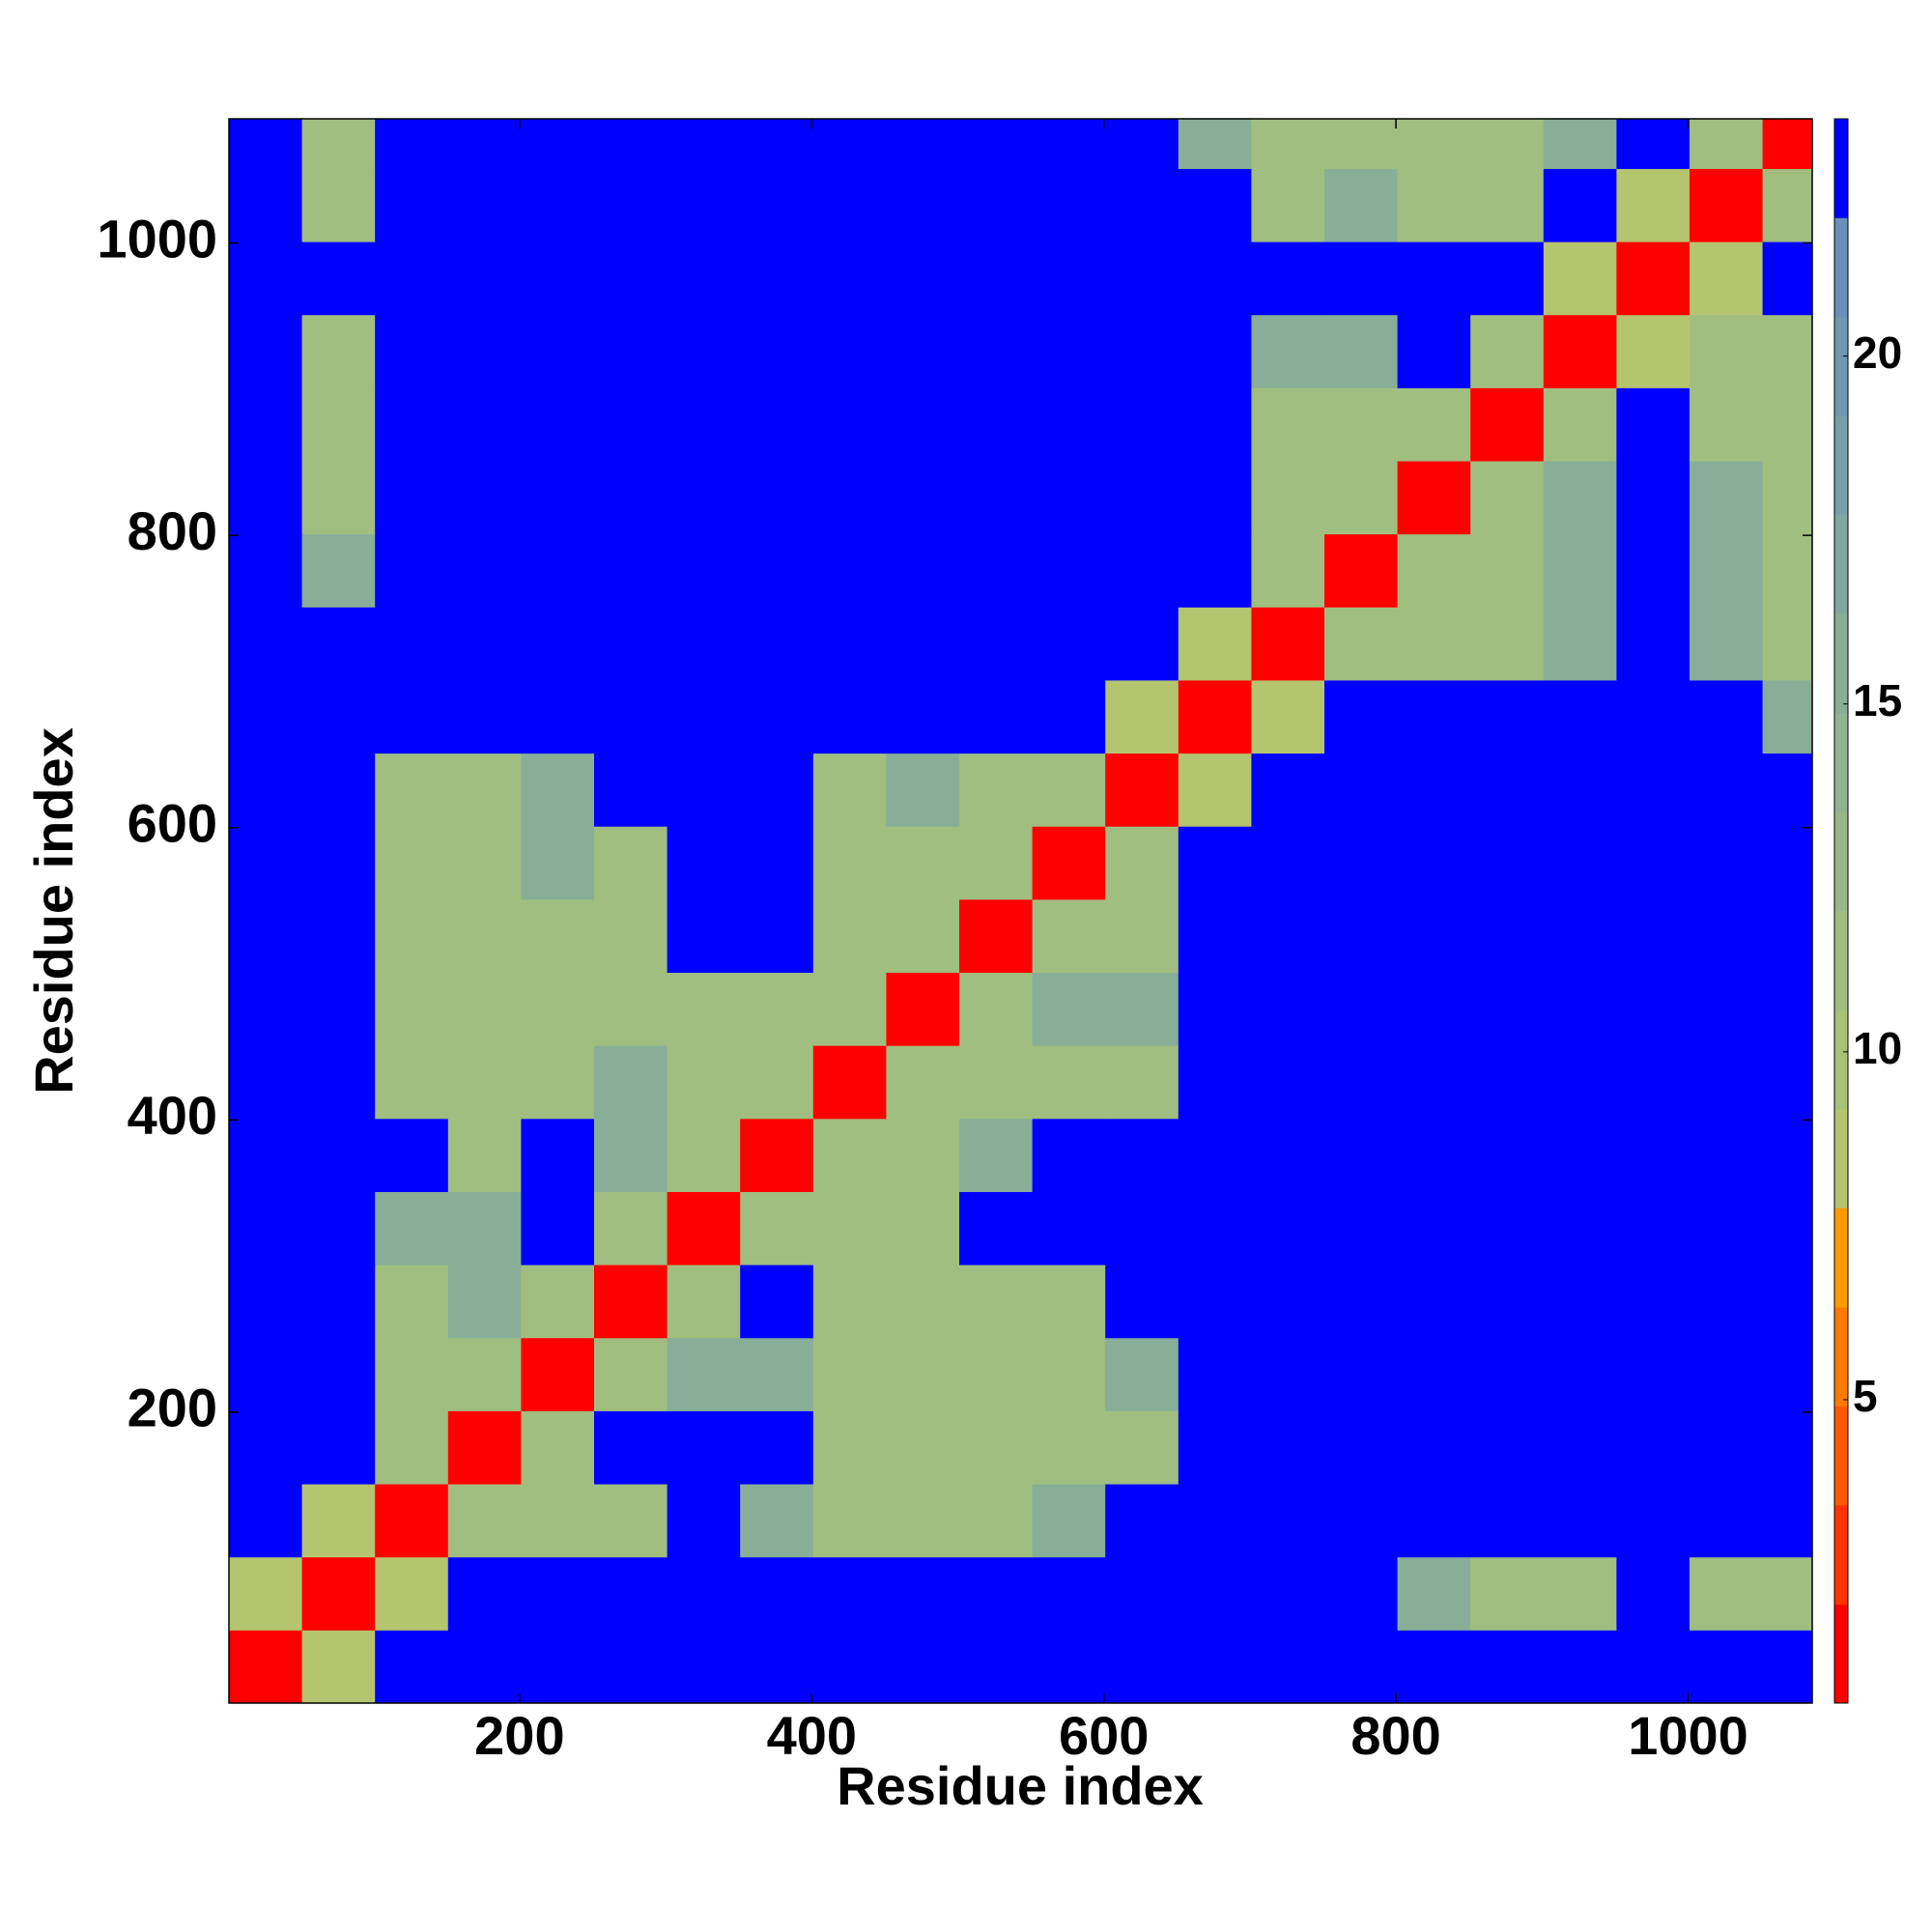 This screenshot has height=1932, width=1932. I want to click on colorbar-tick-label: 10, so click(1877, 1048).